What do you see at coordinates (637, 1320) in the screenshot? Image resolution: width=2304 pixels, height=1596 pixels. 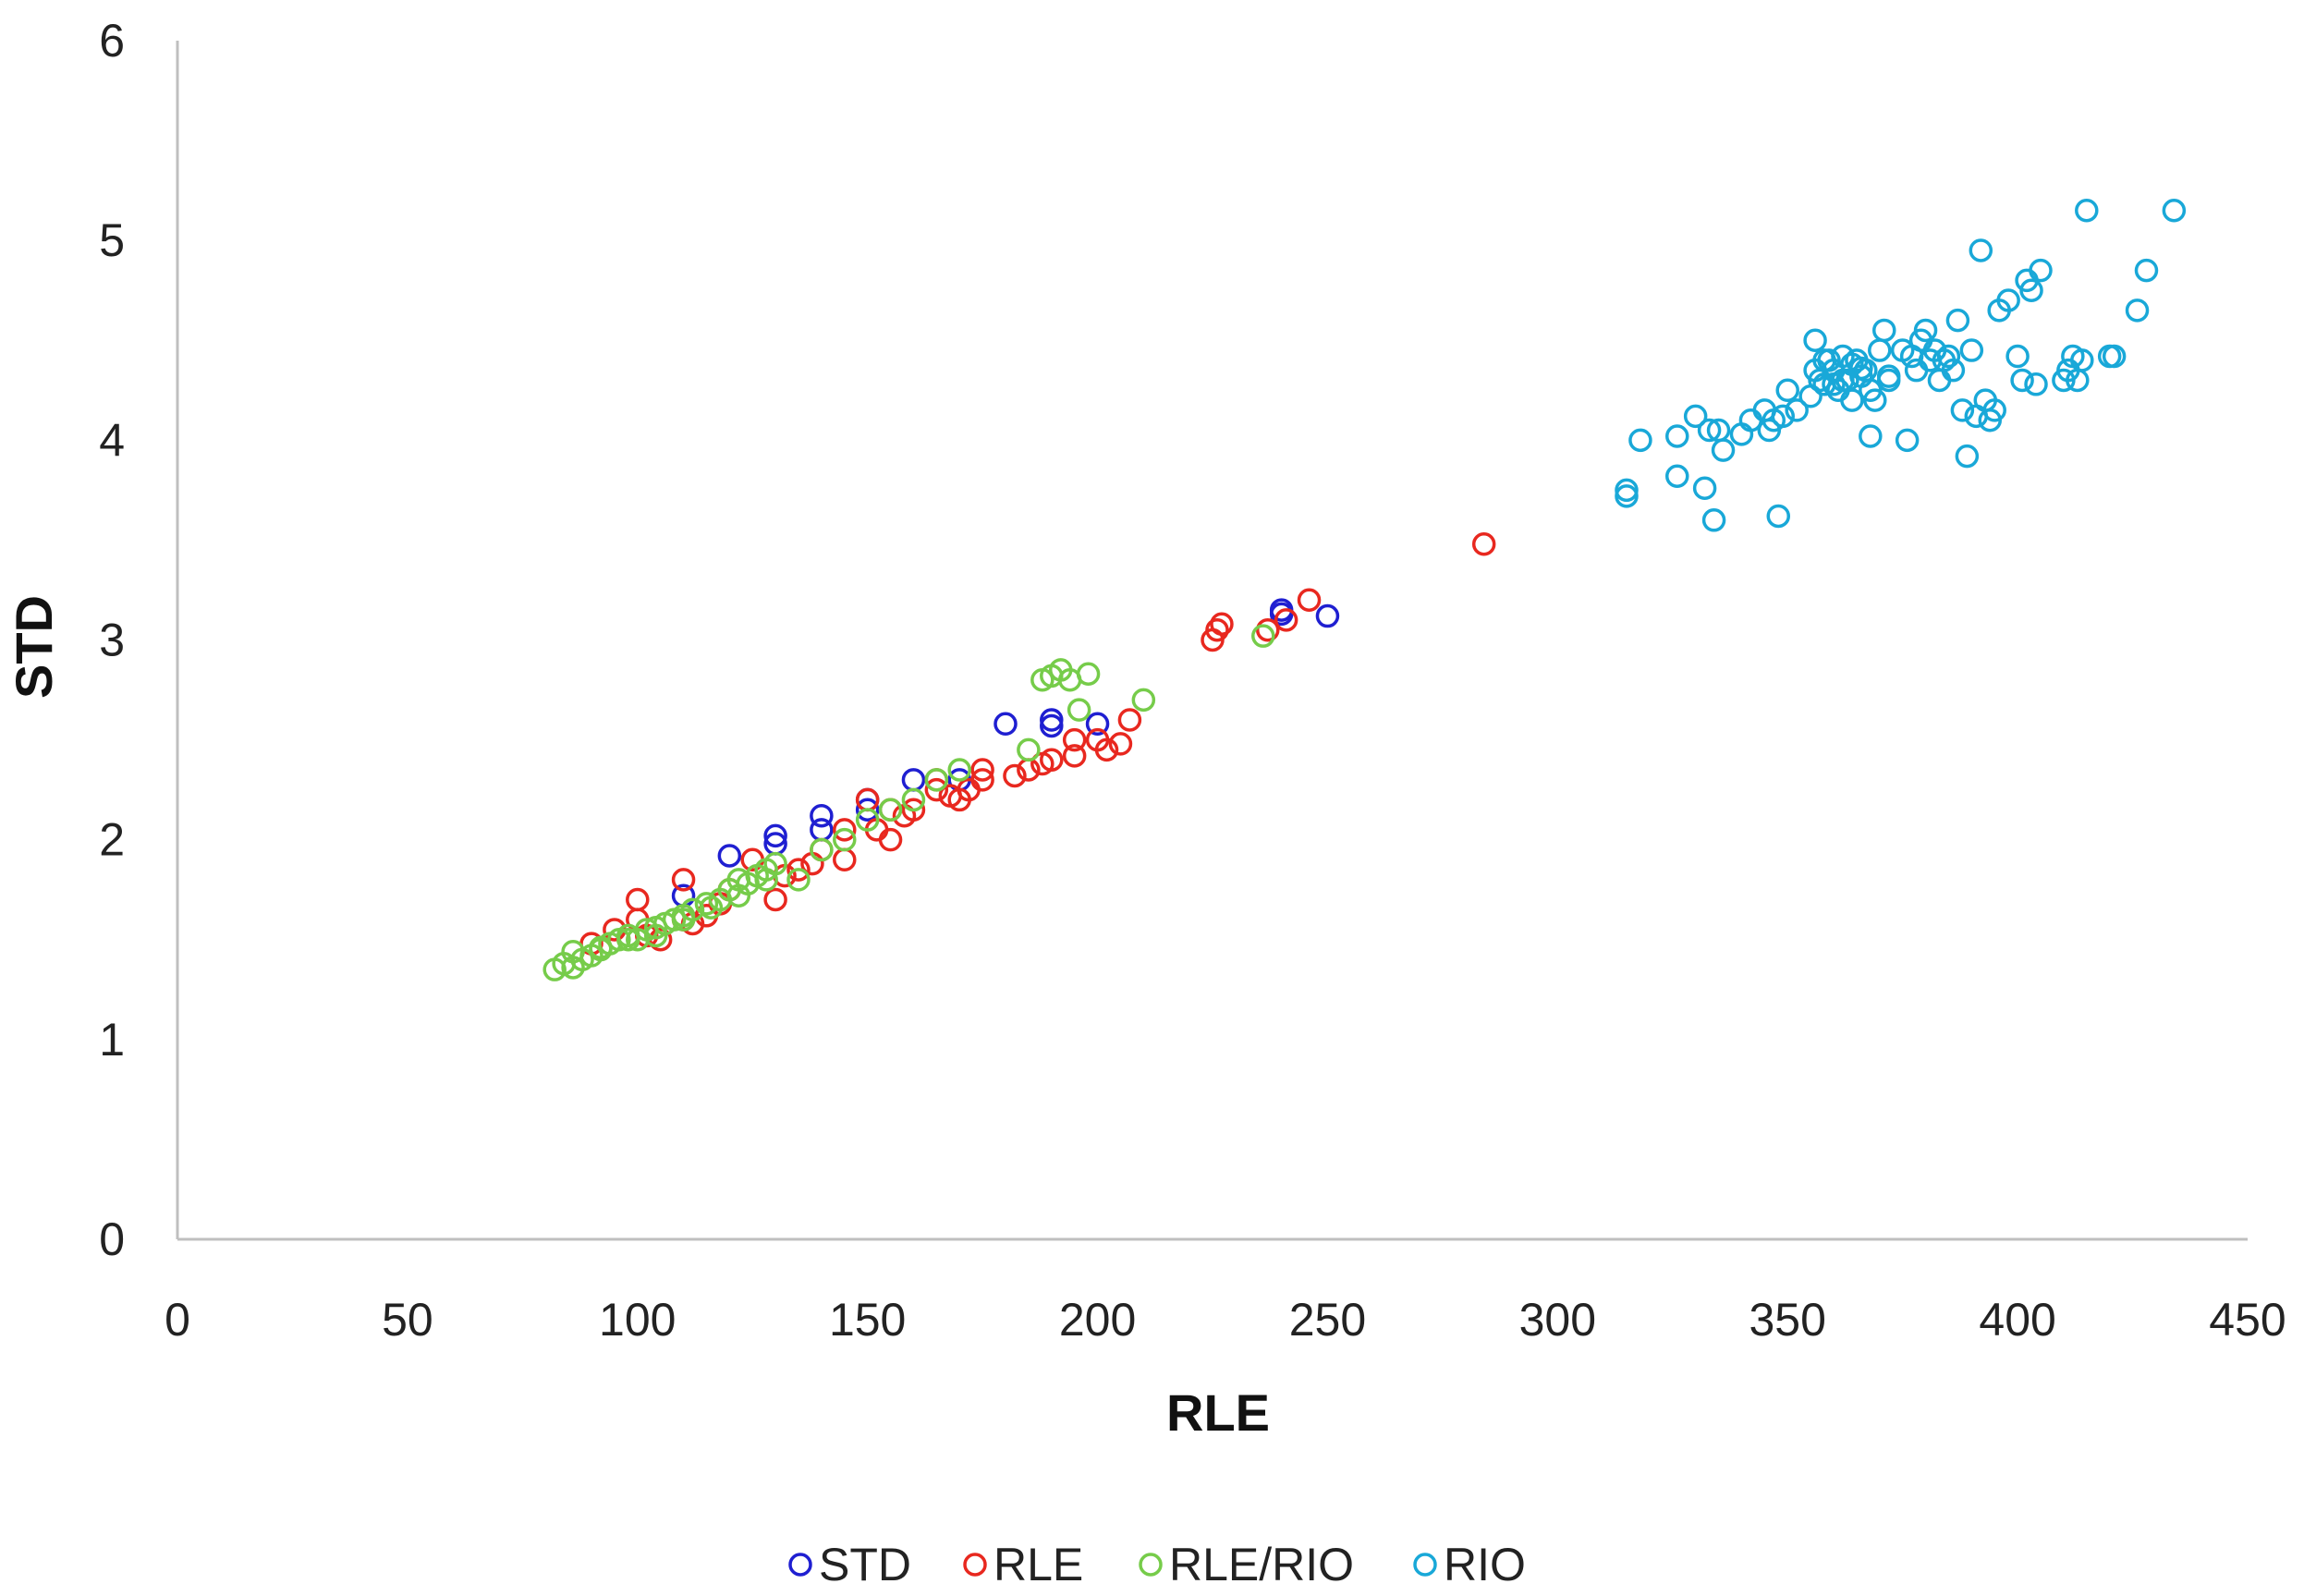 I see `x-tick-label: 100` at bounding box center [637, 1320].